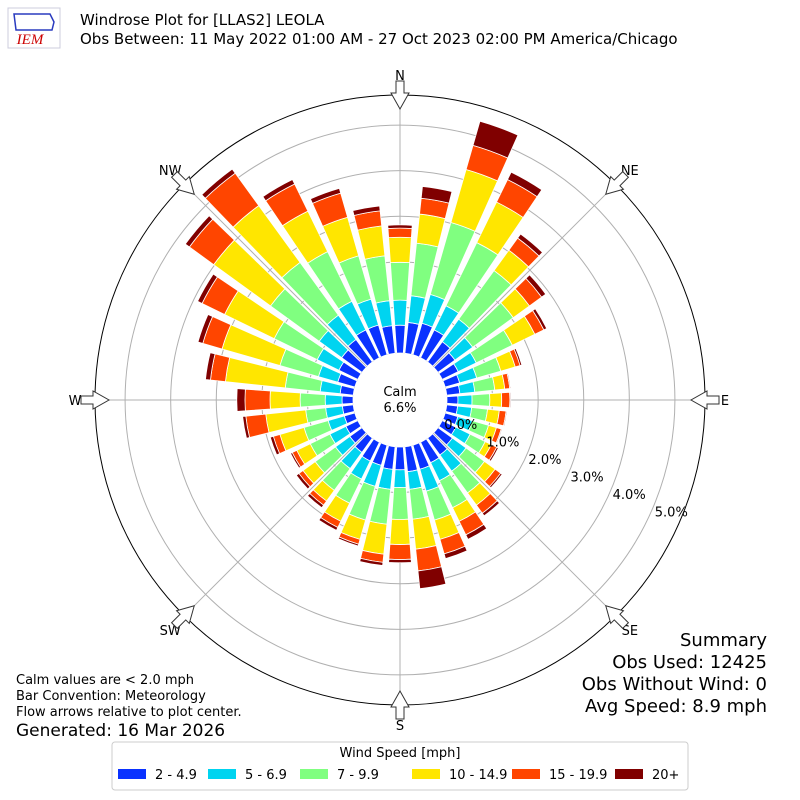 The width and height of the screenshot is (800, 800). I want to click on legend-title: Wind Speed [mph], so click(400, 753).